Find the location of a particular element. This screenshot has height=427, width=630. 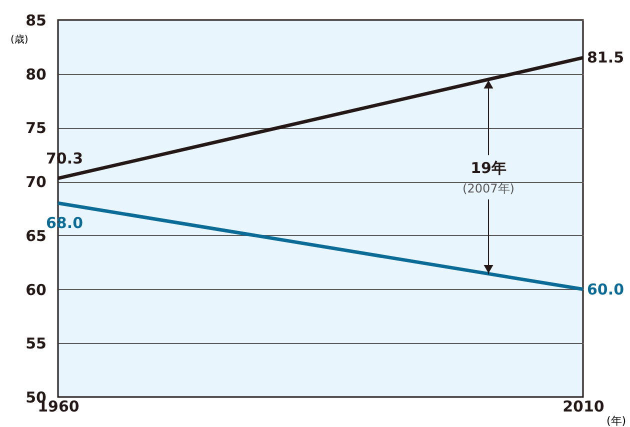

y-tick-label: 85 is located at coordinates (36, 21).